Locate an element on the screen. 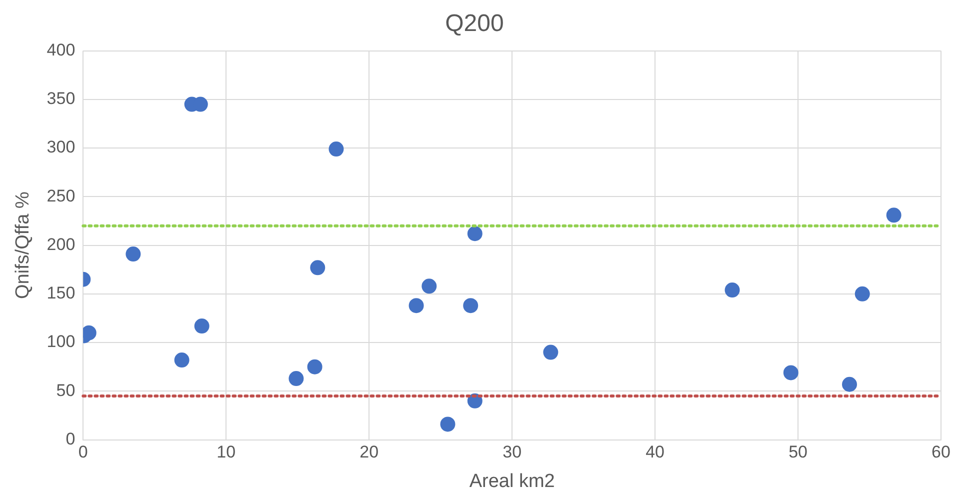  y-tick-label: 400 is located at coordinates (61, 50).